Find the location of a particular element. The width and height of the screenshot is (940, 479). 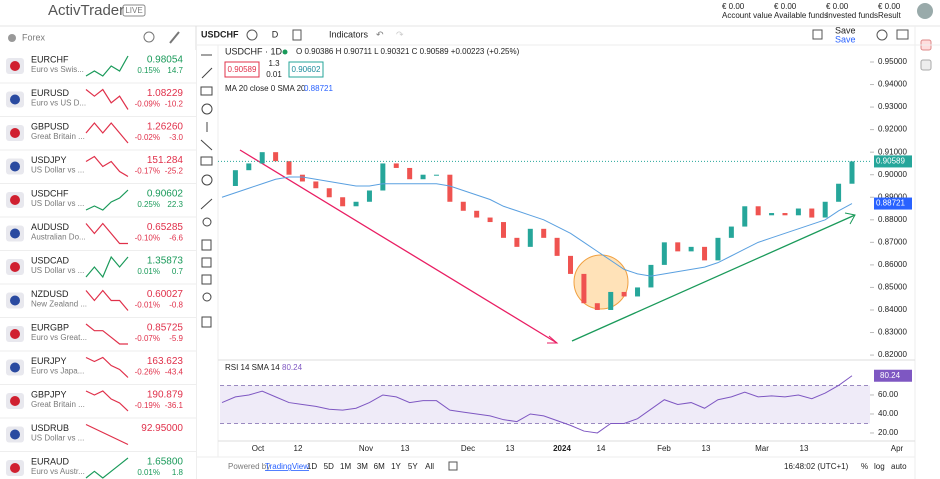

buy-box is located at coordinates (306, 69).